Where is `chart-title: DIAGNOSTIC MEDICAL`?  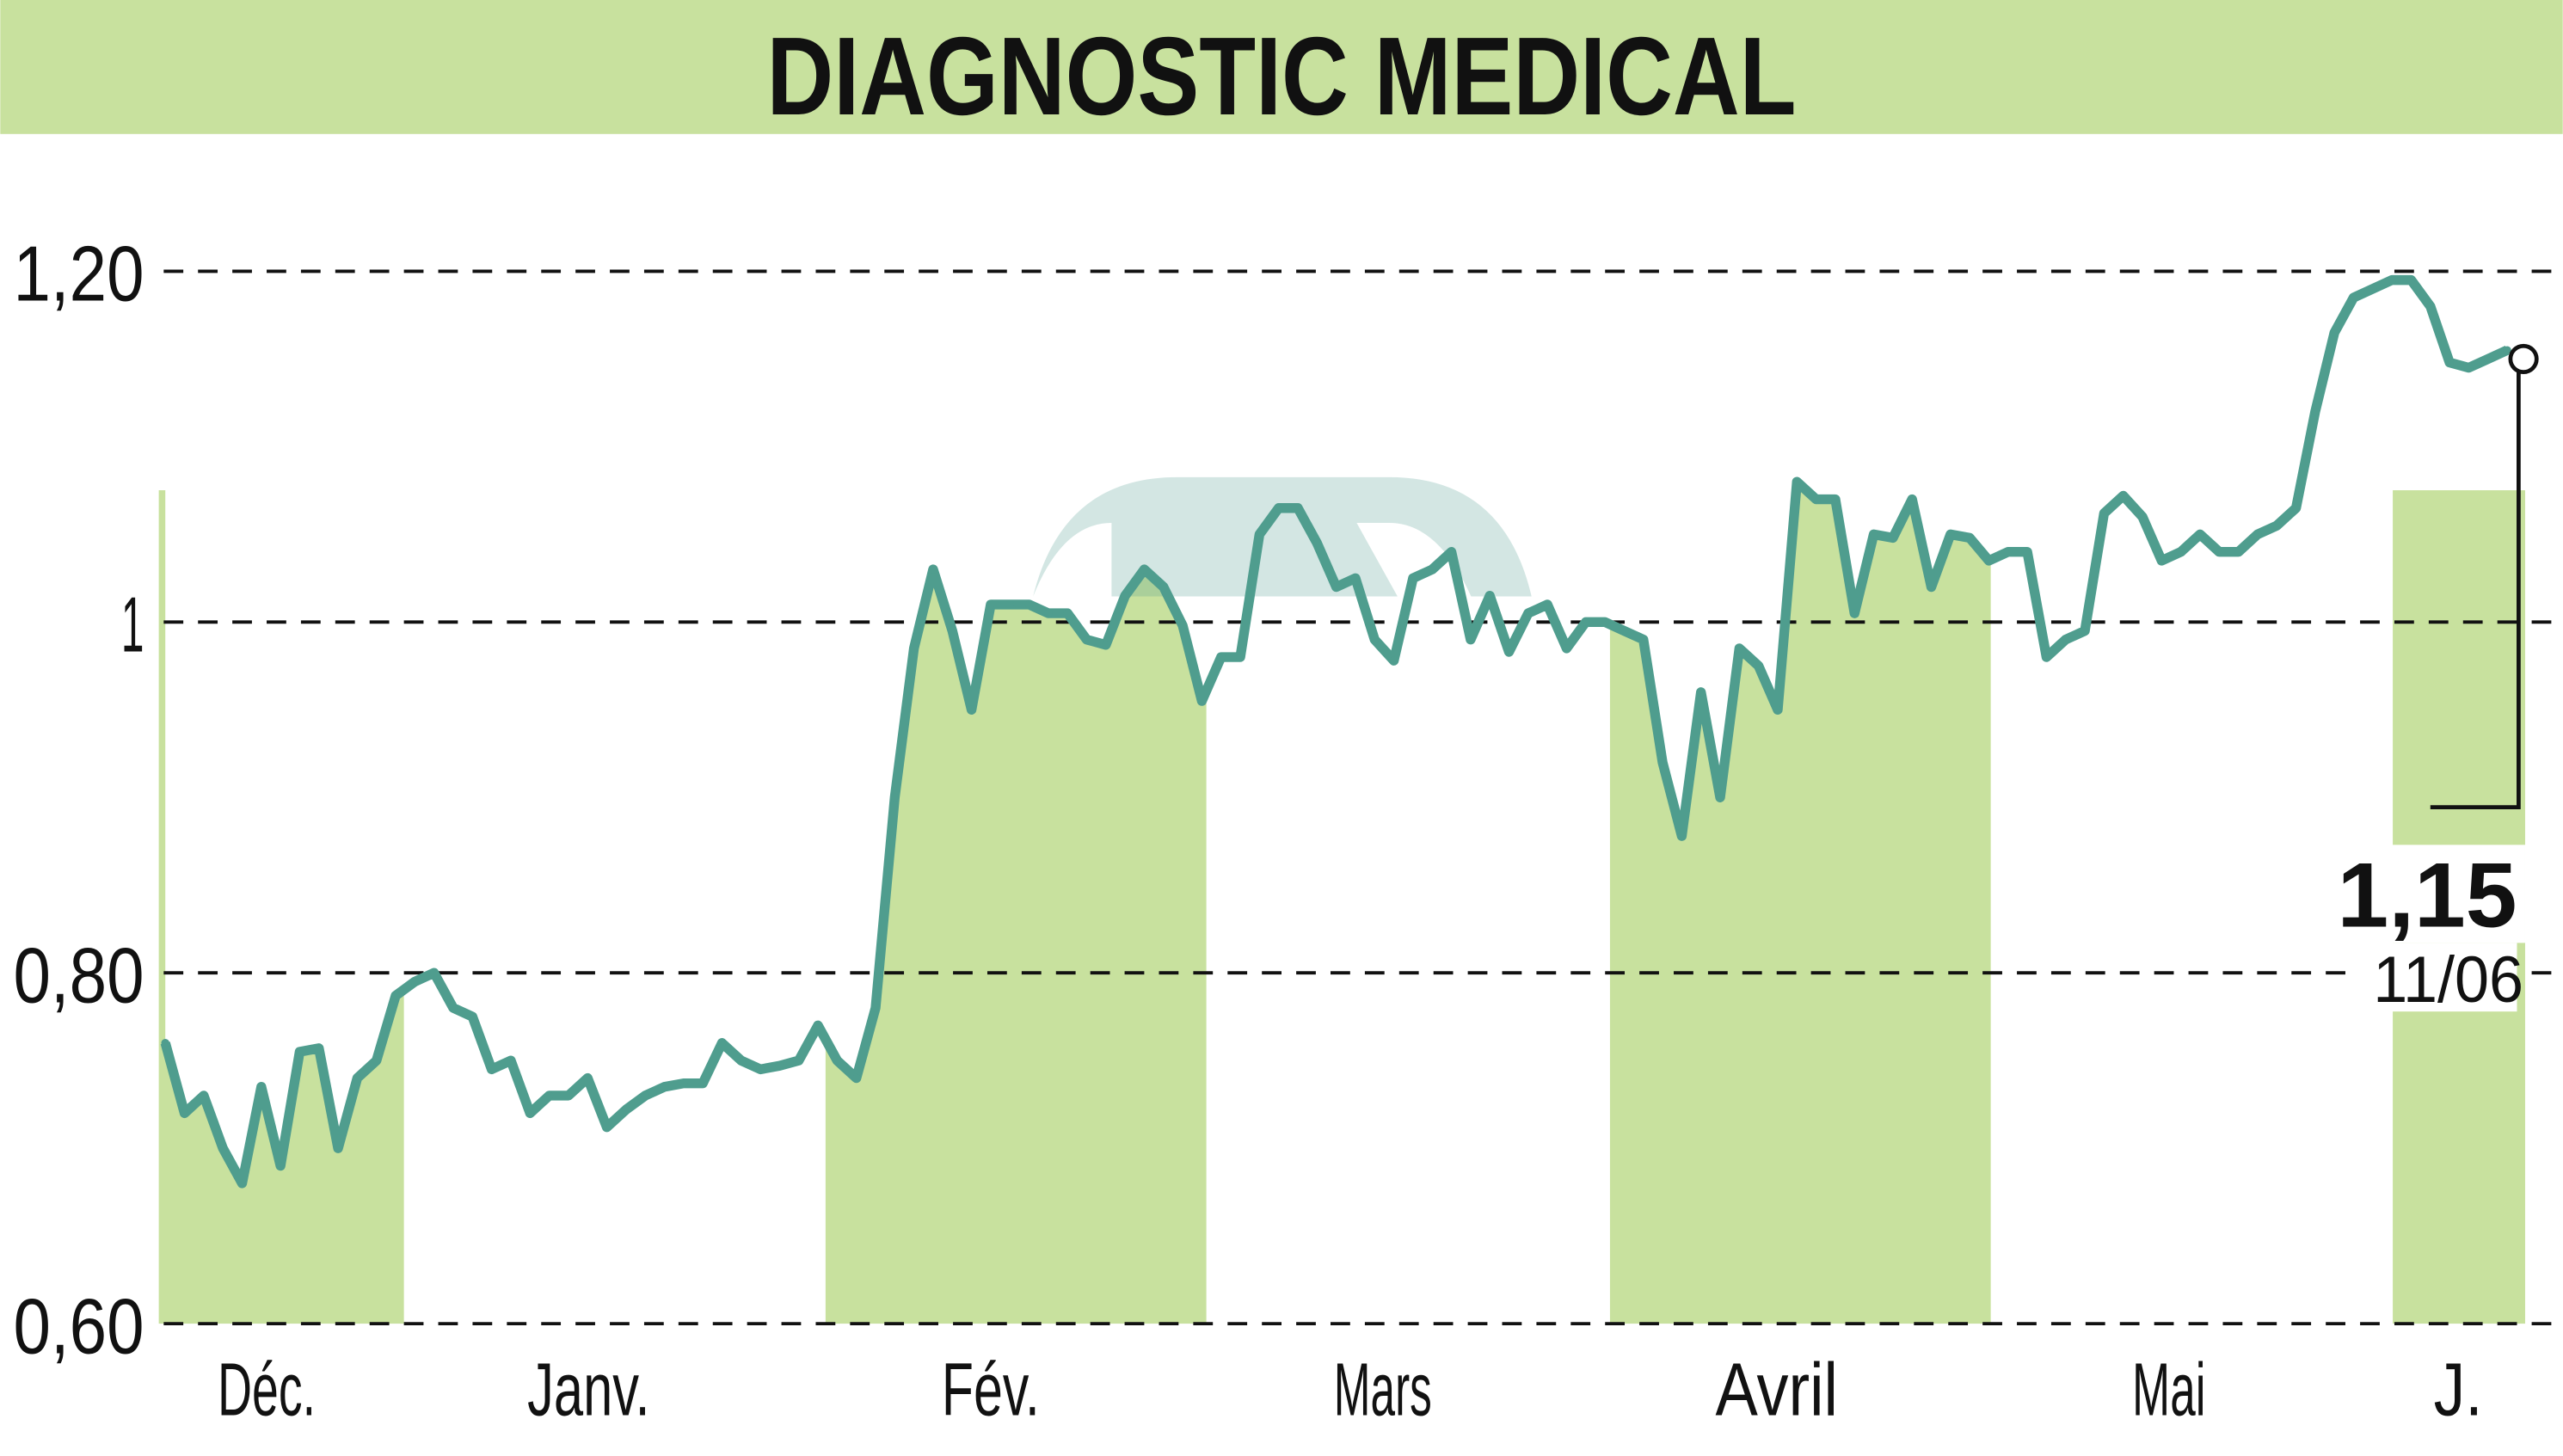
chart-title: DIAGNOSTIC MEDICAL is located at coordinates (1281, 77).